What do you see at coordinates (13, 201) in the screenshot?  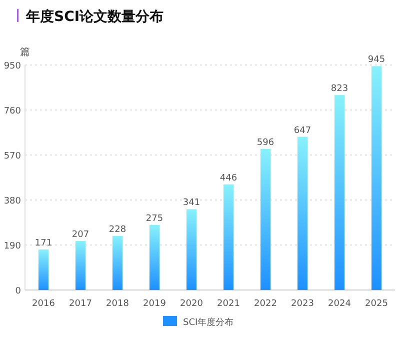 I see `y-tick-label: 380` at bounding box center [13, 201].